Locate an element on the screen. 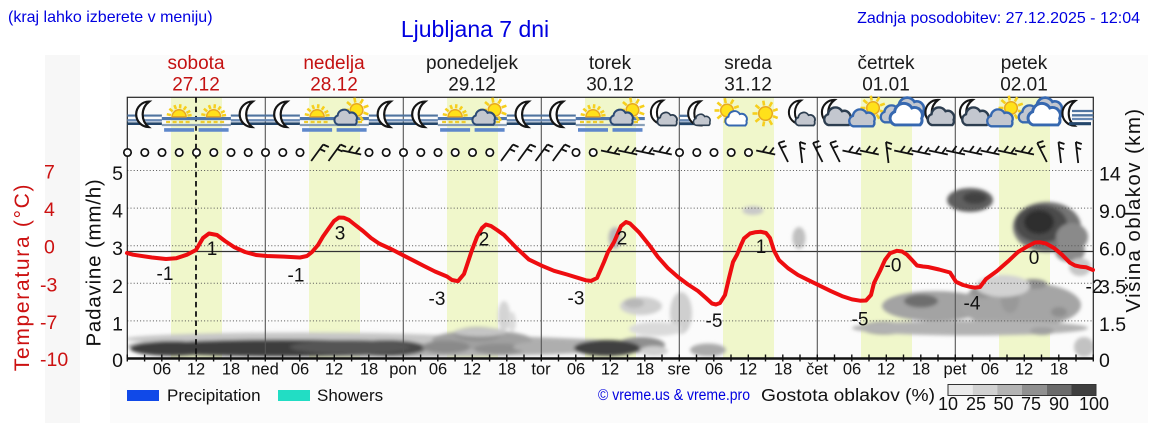  svg-text: 1.5 is located at coordinates (1112, 325).